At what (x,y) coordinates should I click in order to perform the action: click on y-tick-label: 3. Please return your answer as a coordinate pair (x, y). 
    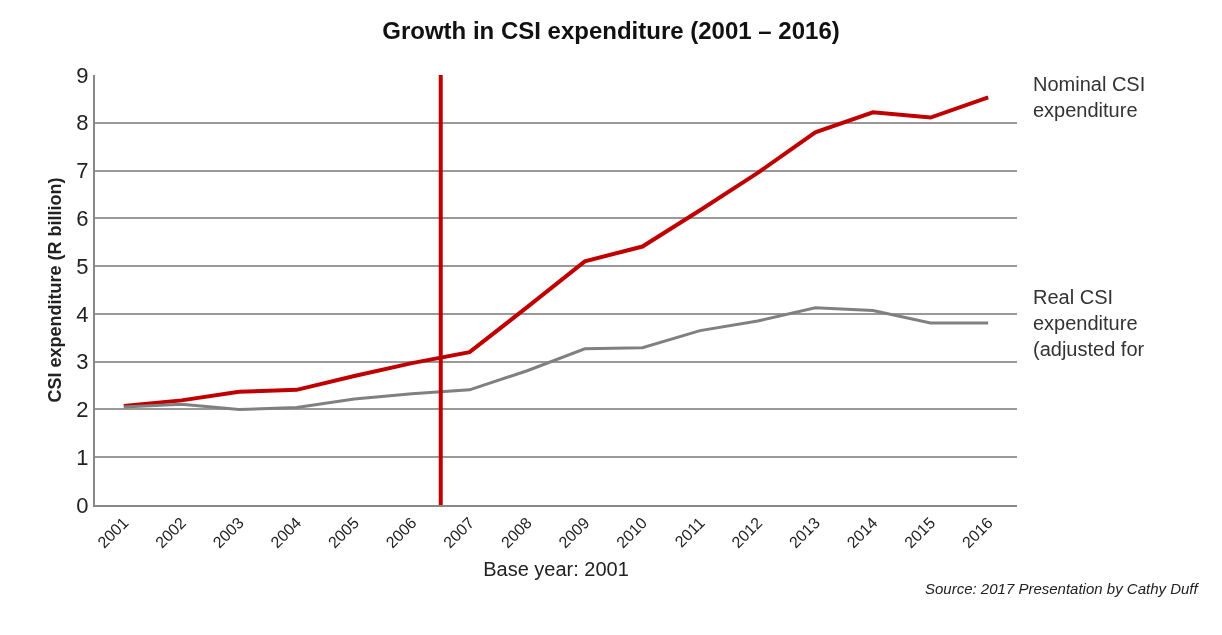
    Looking at the image, I should click on (82, 362).